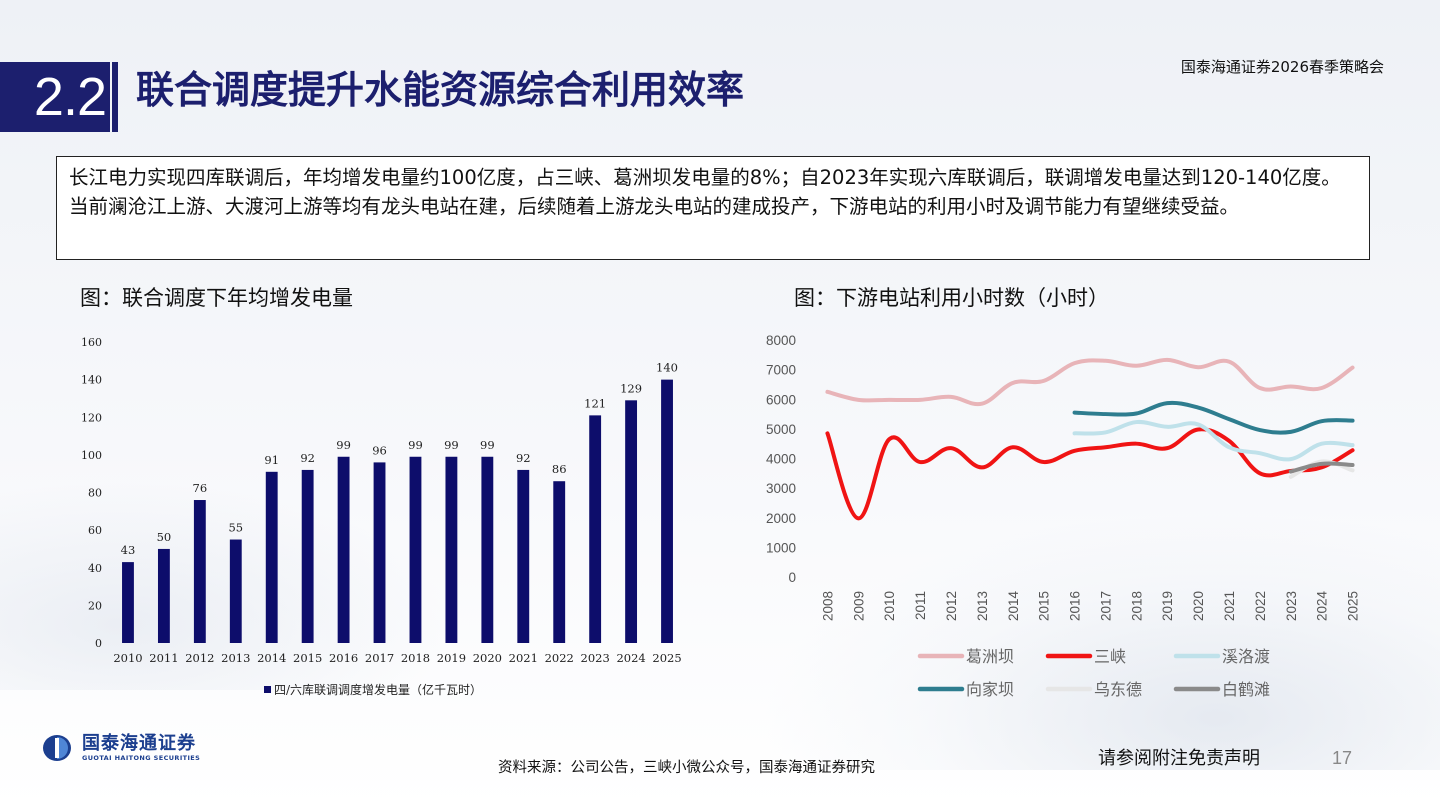  I want to click on data-label-2013: 55, so click(235, 528).